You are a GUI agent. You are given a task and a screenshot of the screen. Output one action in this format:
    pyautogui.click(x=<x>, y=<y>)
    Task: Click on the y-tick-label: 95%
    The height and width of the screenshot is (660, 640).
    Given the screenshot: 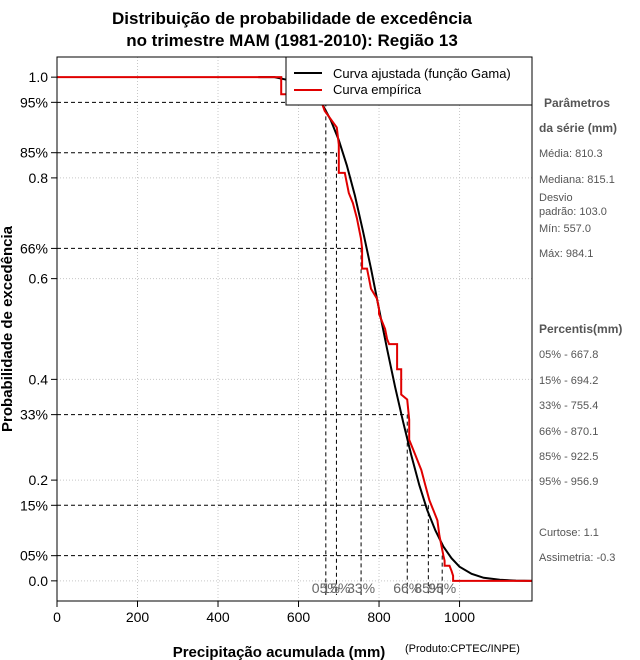 What is the action you would take?
    pyautogui.click(x=34, y=102)
    